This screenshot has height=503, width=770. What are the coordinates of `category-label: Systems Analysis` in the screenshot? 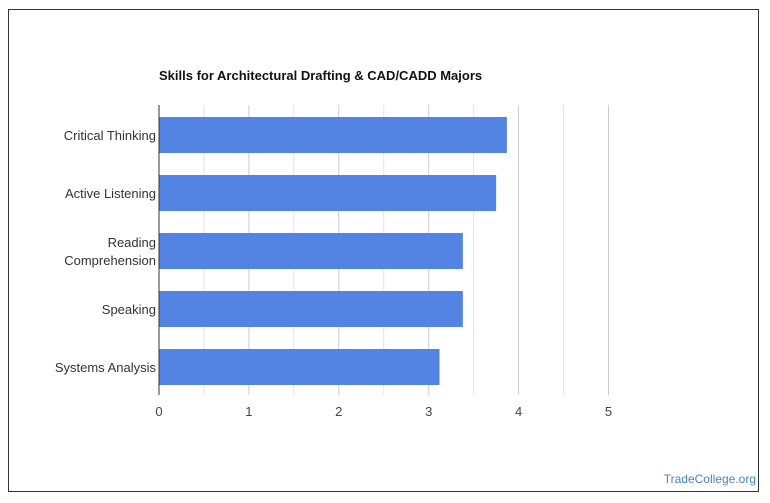 It's located at (106, 367).